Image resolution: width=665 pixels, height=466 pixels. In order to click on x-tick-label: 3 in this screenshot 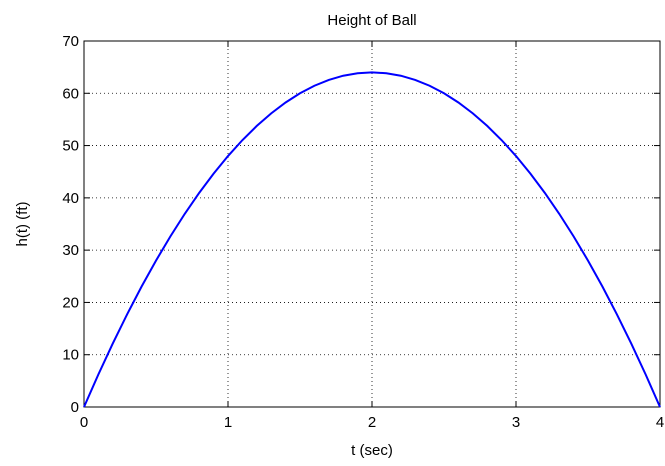, I will do `click(516, 422)`.